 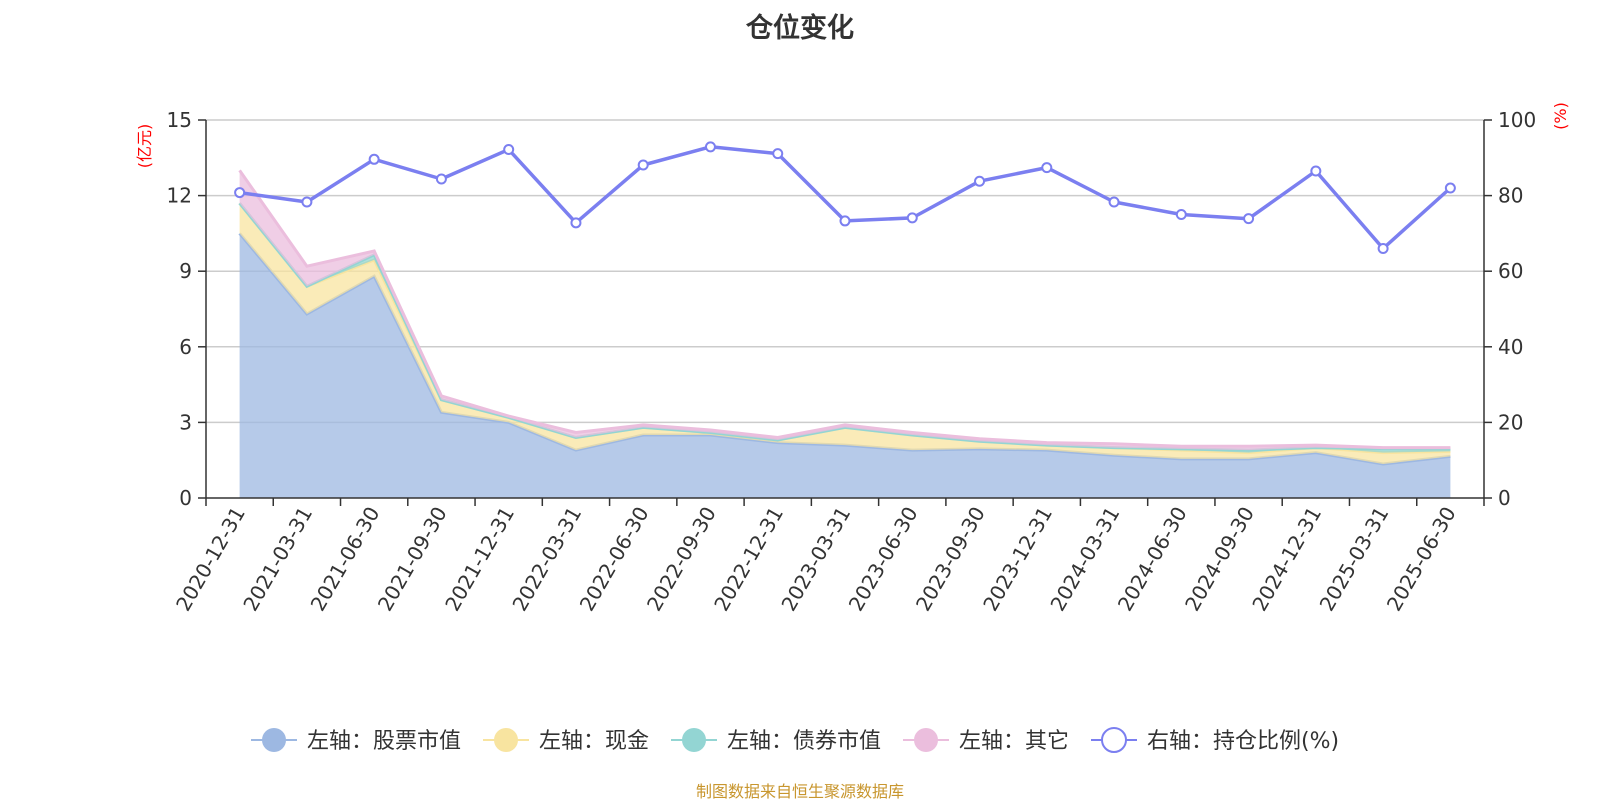 I want to click on y-right-tick-label: 100, so click(x=1517, y=120).